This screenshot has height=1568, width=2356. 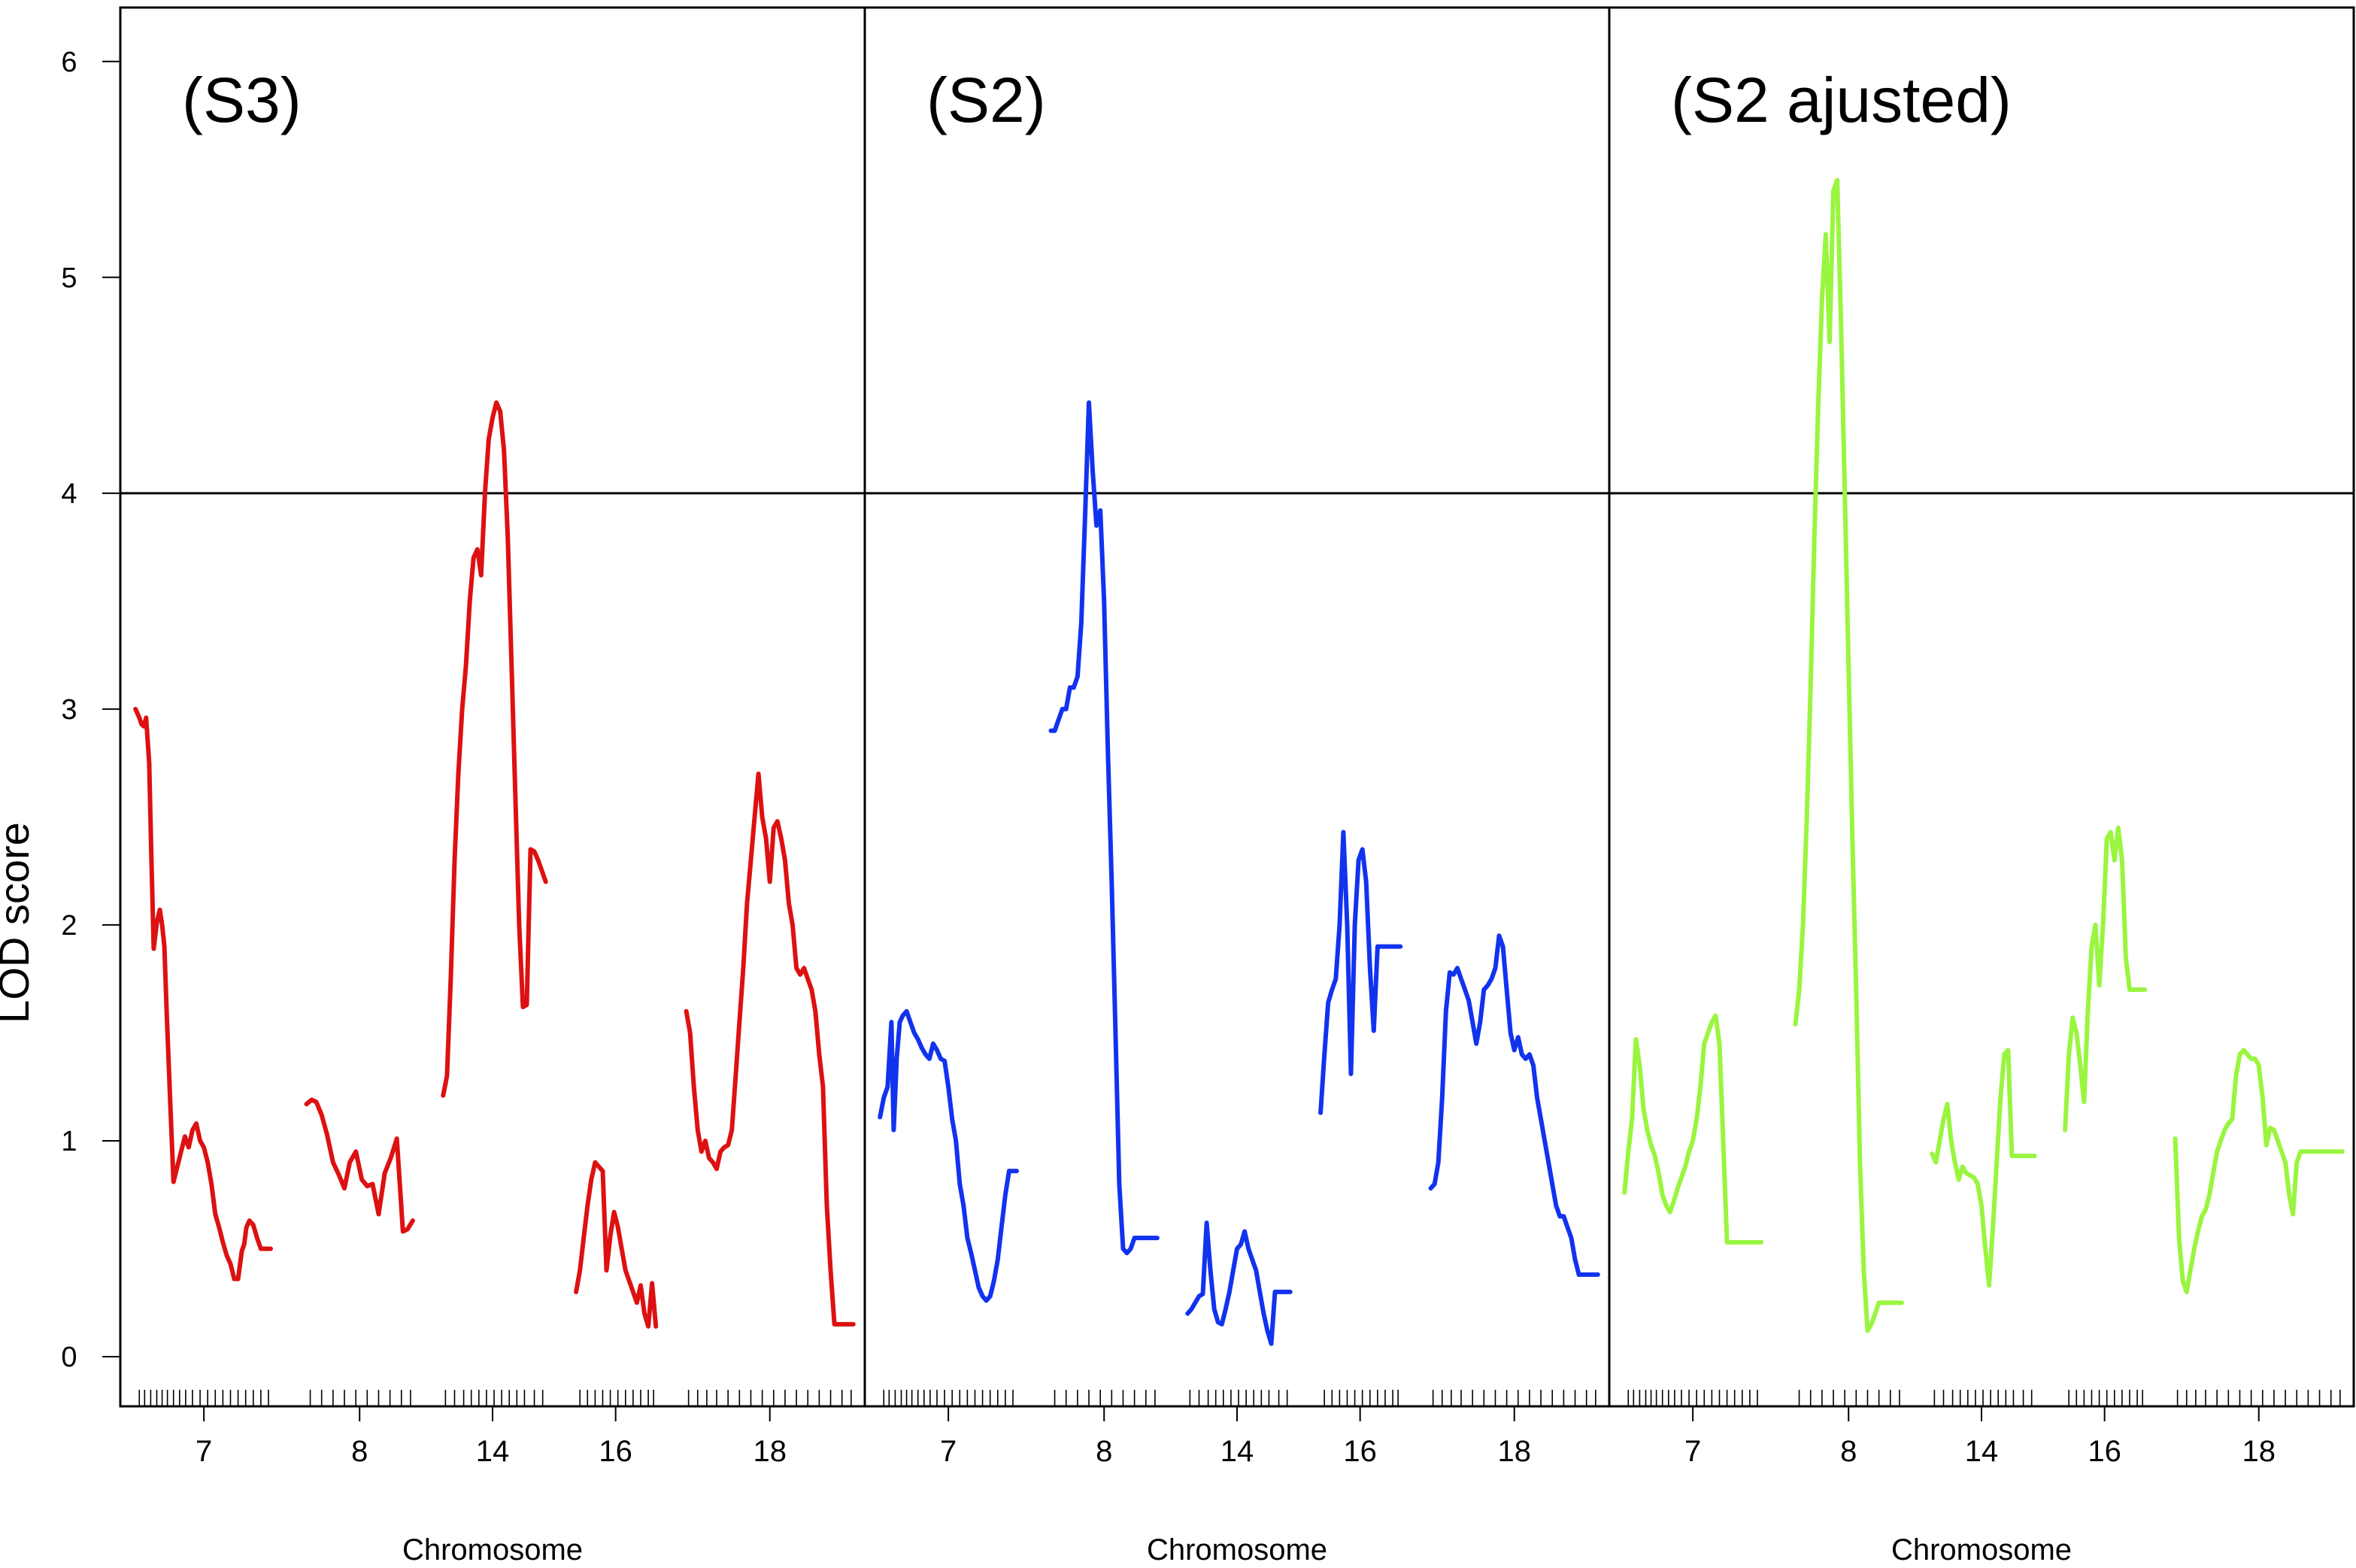 What do you see at coordinates (69, 710) in the screenshot?
I see `y-tick-label: 3` at bounding box center [69, 710].